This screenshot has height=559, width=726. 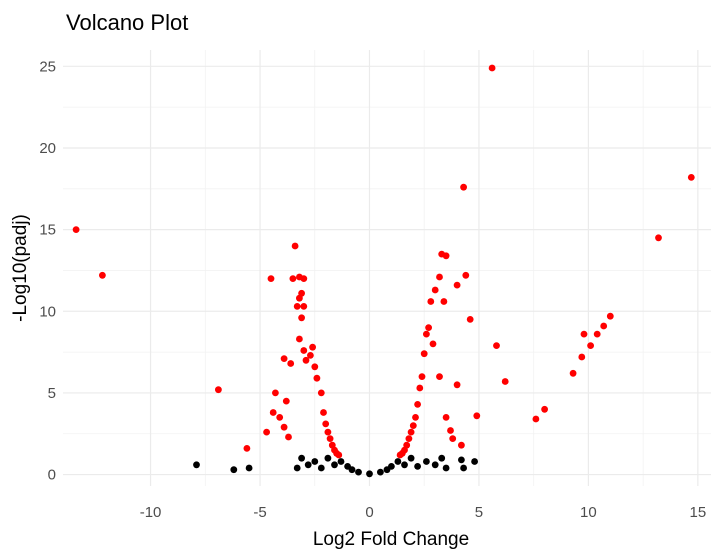 I want to click on x-axis-title: Log2 Fold Change, so click(x=391, y=539).